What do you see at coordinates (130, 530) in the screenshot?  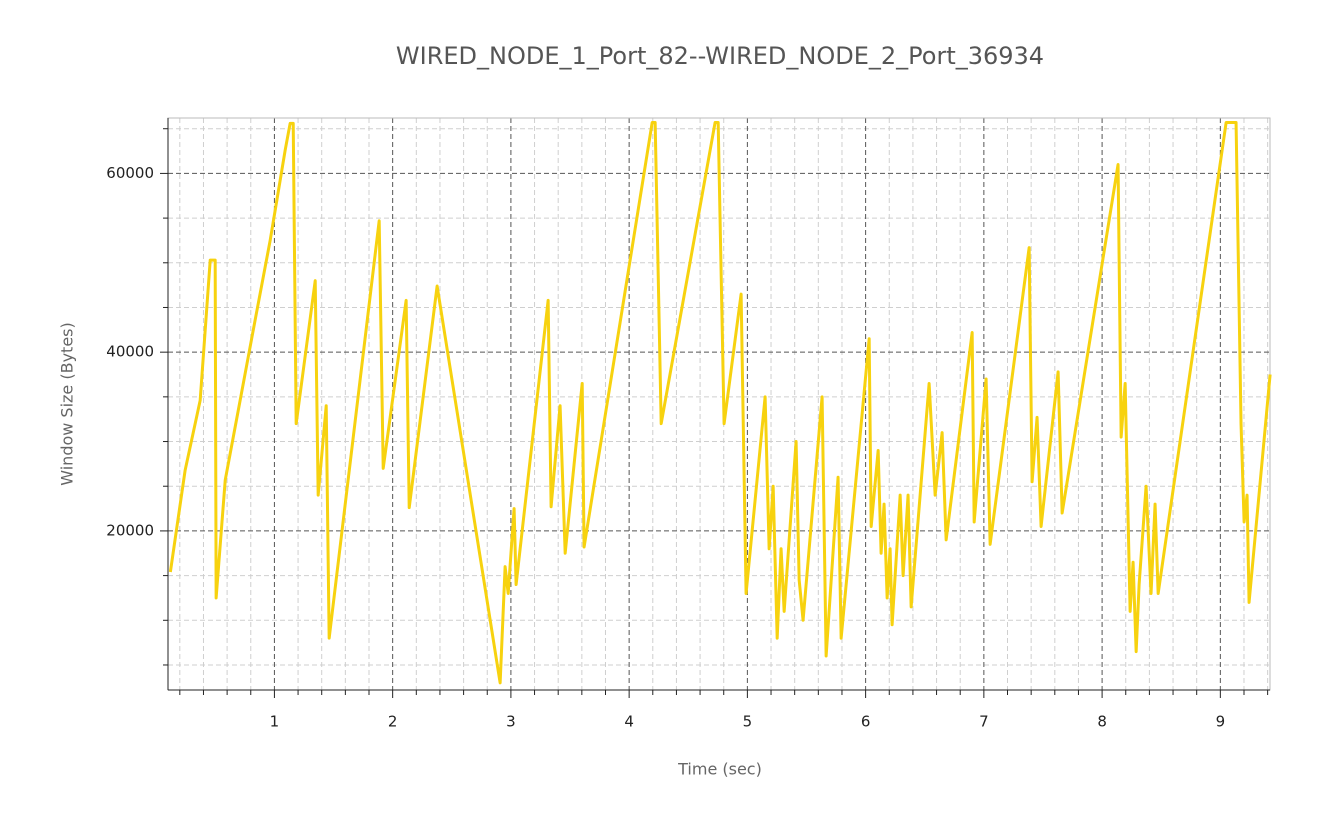 I see `y-tick-label: 20000` at bounding box center [130, 530].